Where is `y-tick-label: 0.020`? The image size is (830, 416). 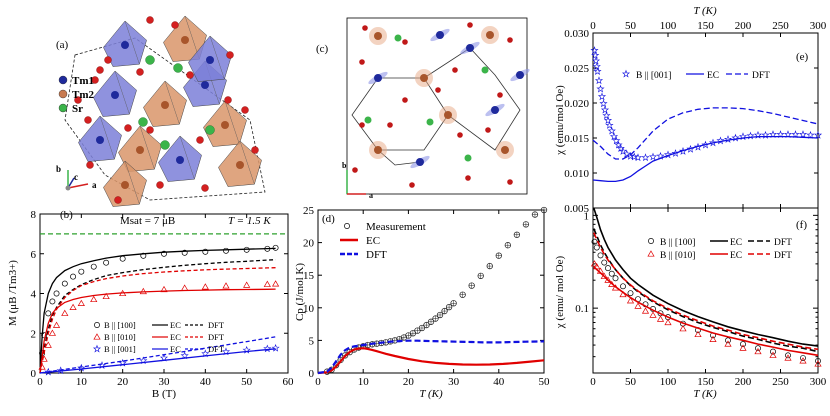
y-tick-label: 0.020 is located at coordinates (576, 104).